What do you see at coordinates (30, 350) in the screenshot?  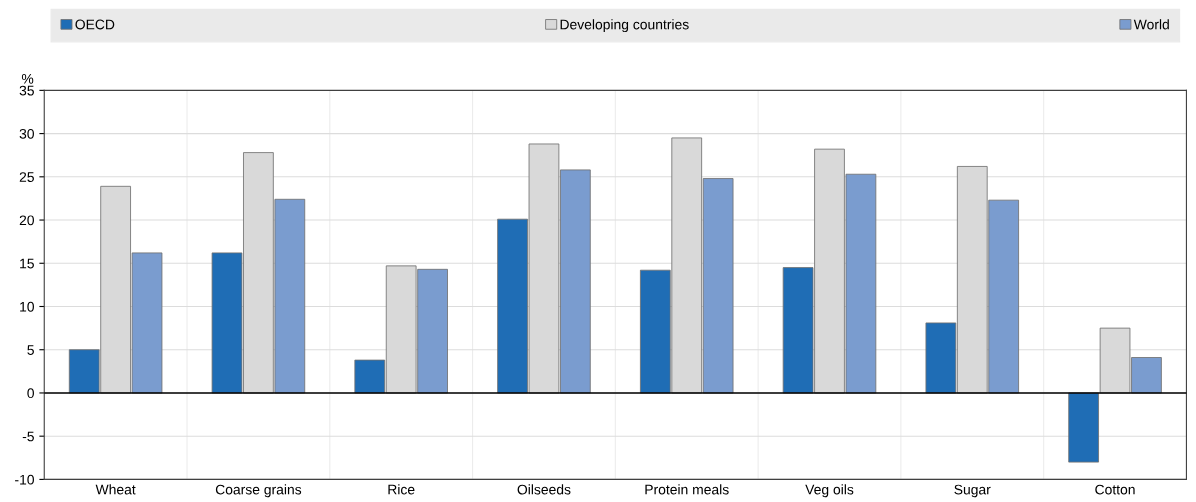 I see `y-tick-label: 5` at bounding box center [30, 350].